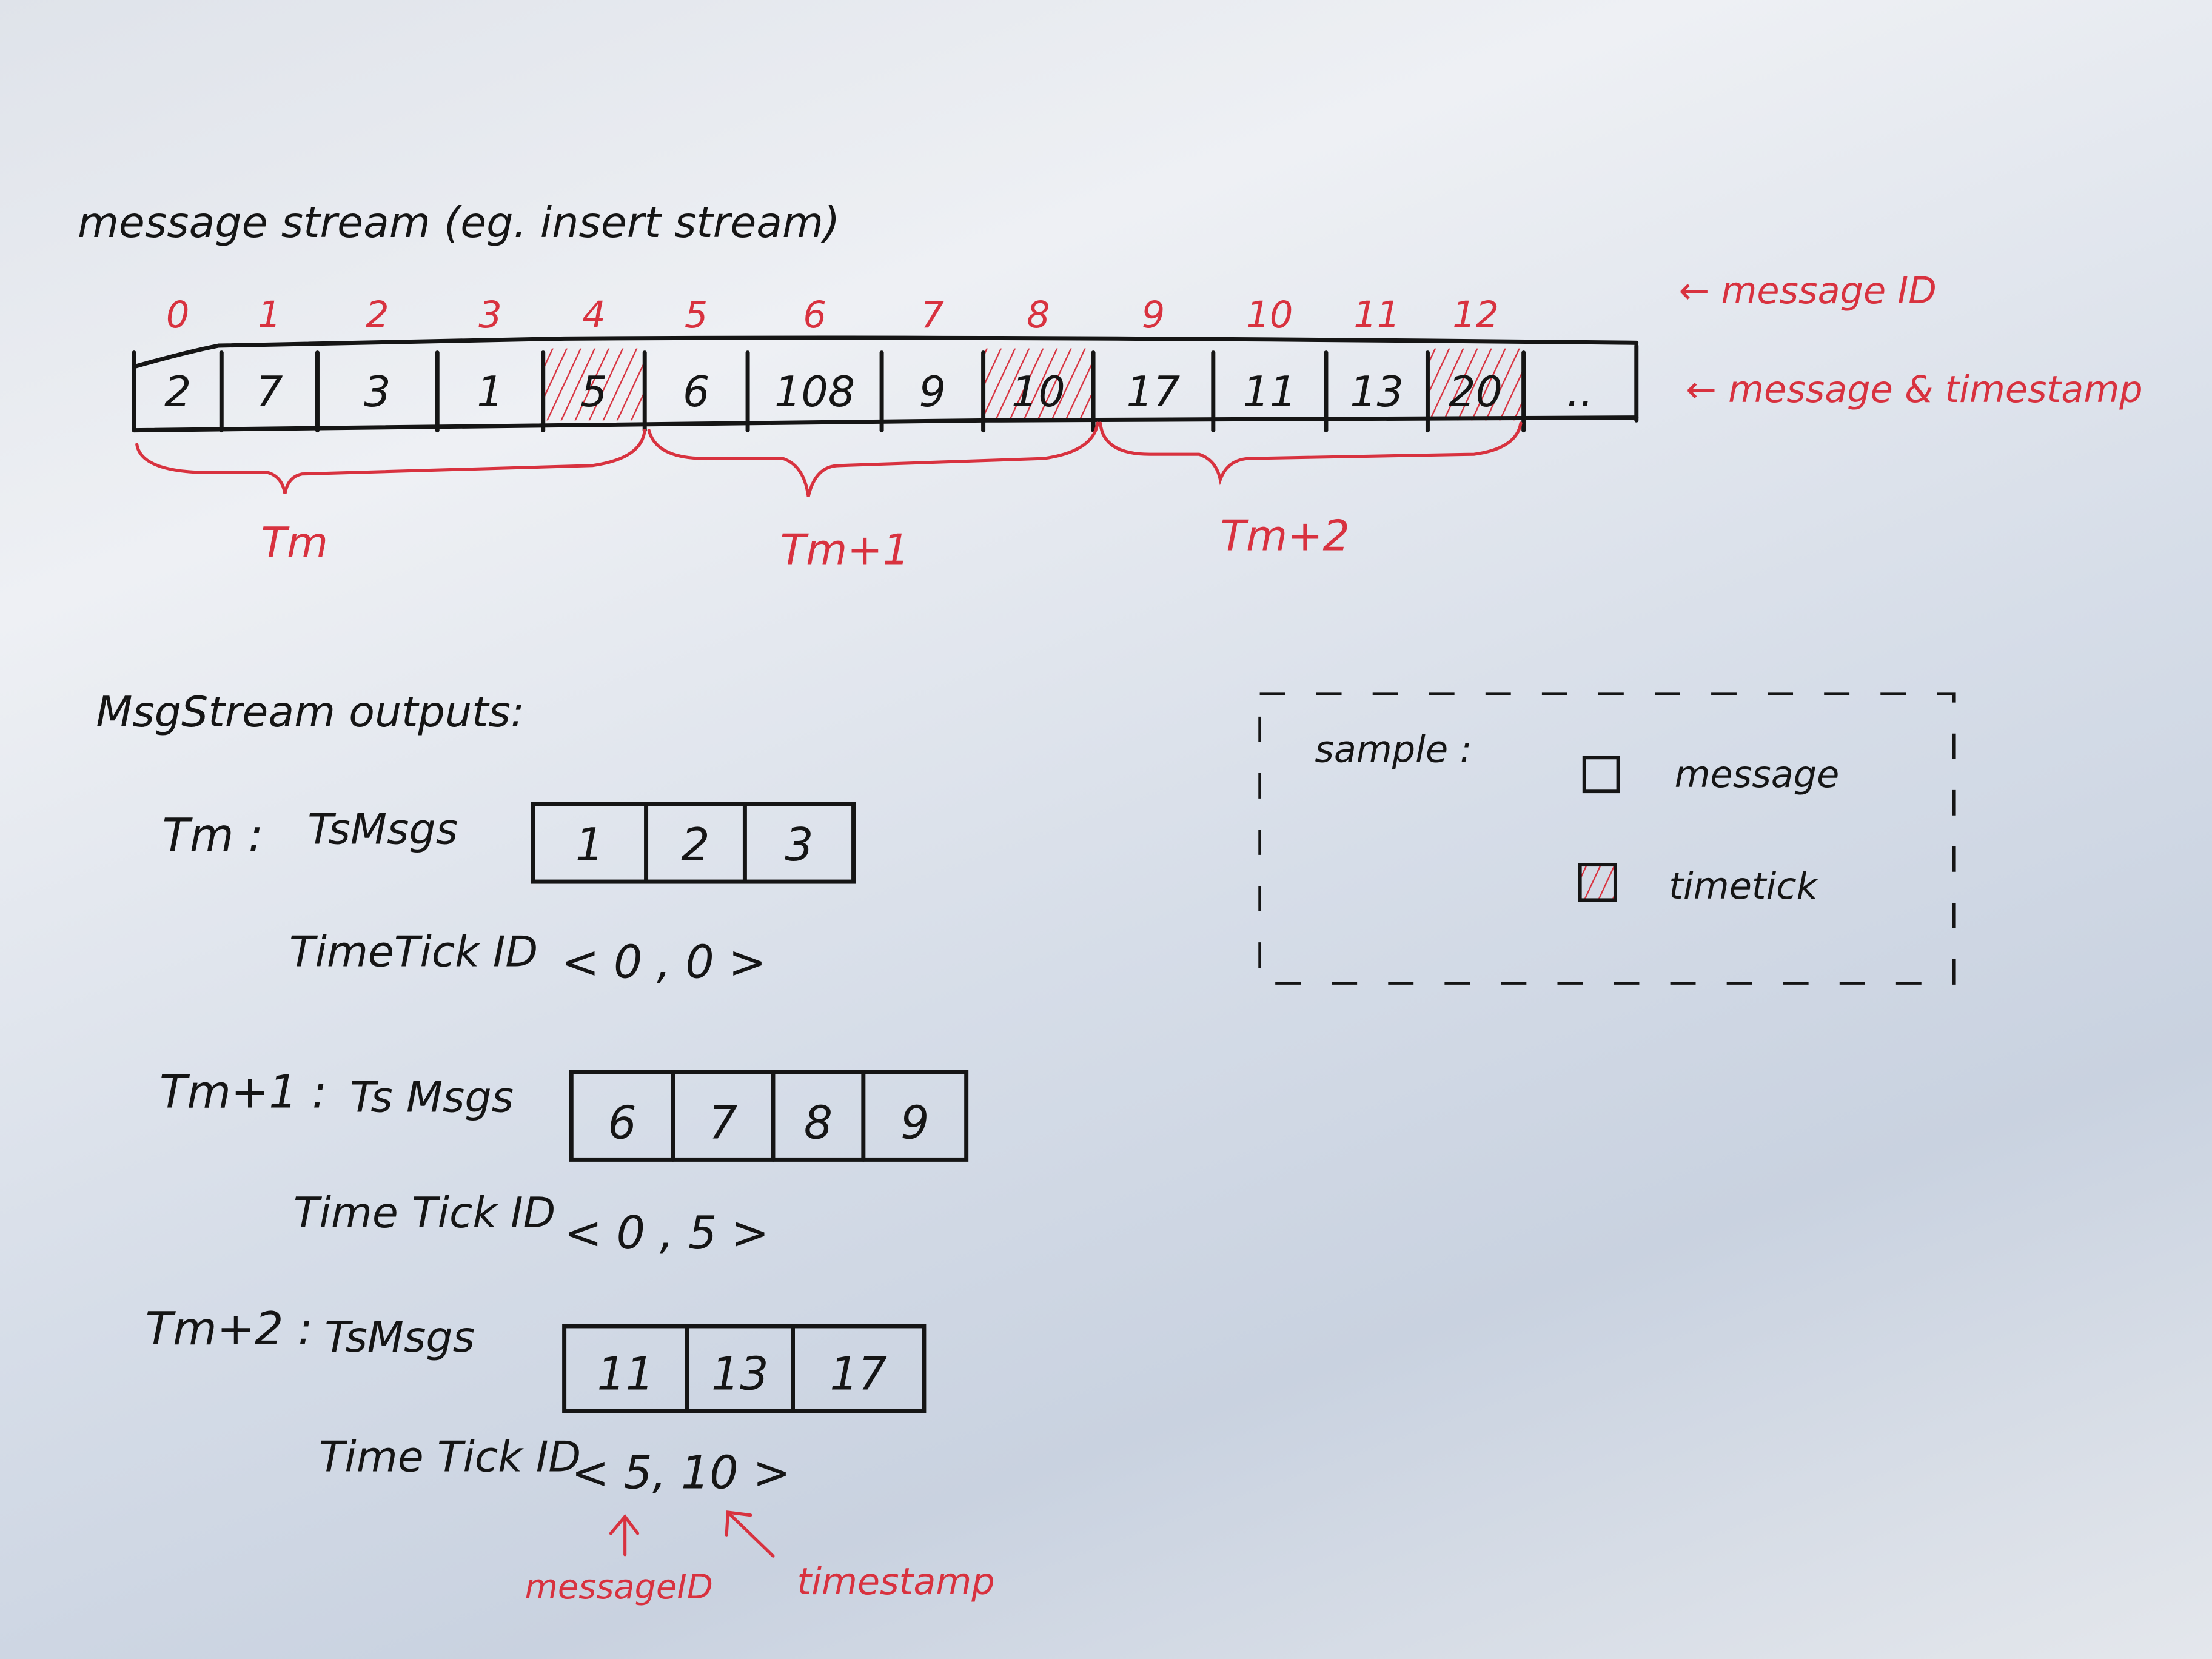 Image resolution: width=2212 pixels, height=1659 pixels. I want to click on pointers: messageID timestamp, so click(760, 1558).